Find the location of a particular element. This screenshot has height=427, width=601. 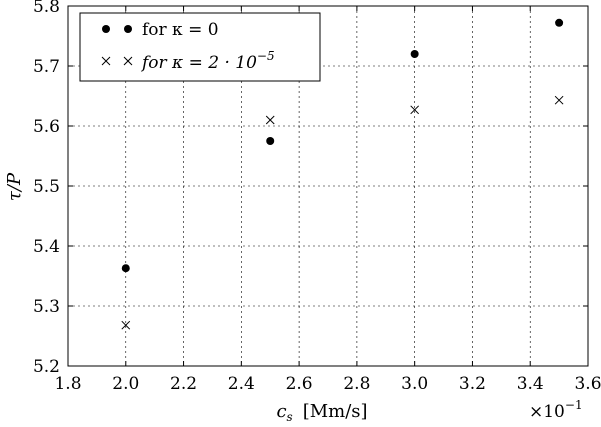

x-tick-label: 1.8 is located at coordinates (67, 384).